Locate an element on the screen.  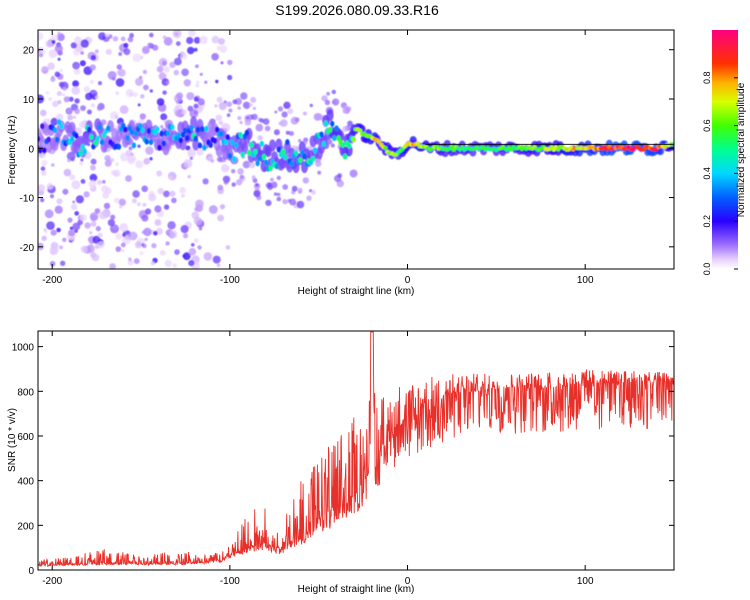
spectrogram-x-tick-label: 0 is located at coordinates (408, 280).